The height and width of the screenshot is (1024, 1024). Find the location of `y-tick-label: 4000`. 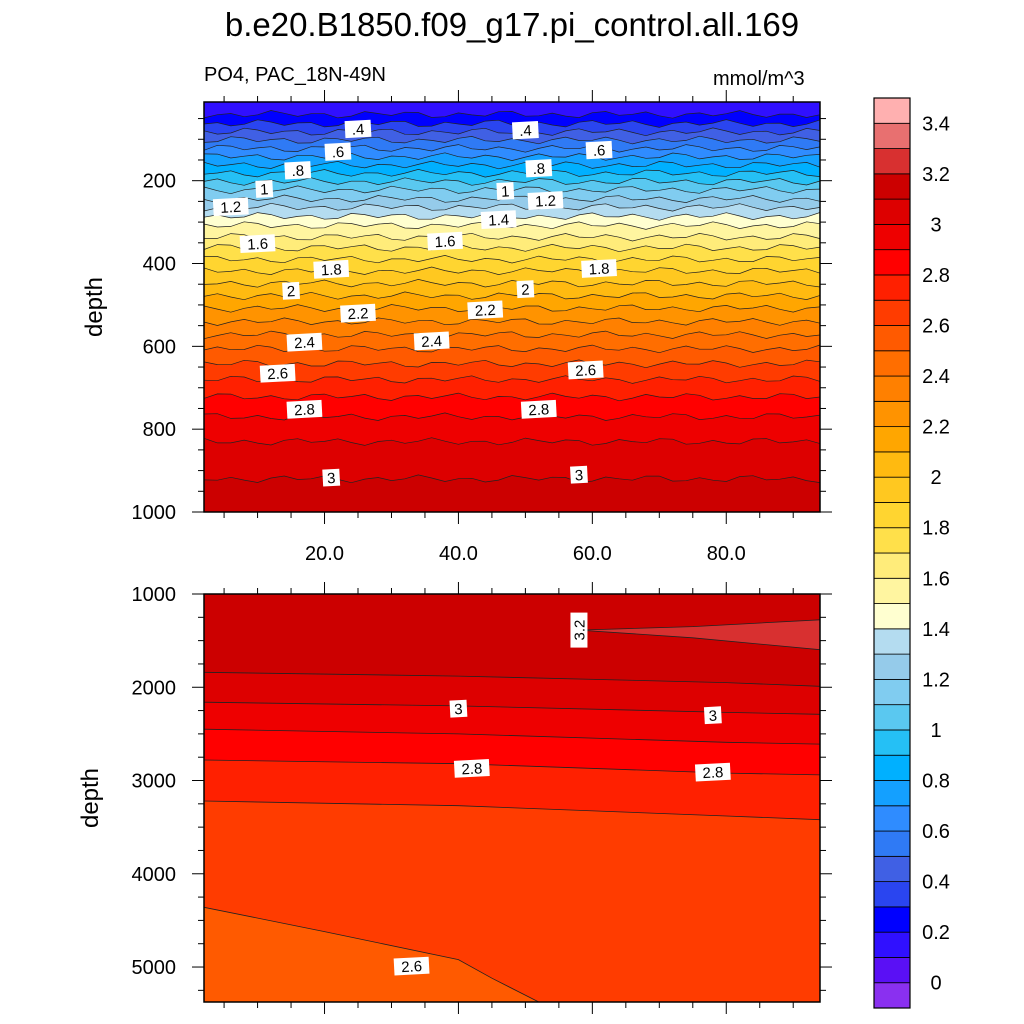

y-tick-label: 4000 is located at coordinates (154, 875).